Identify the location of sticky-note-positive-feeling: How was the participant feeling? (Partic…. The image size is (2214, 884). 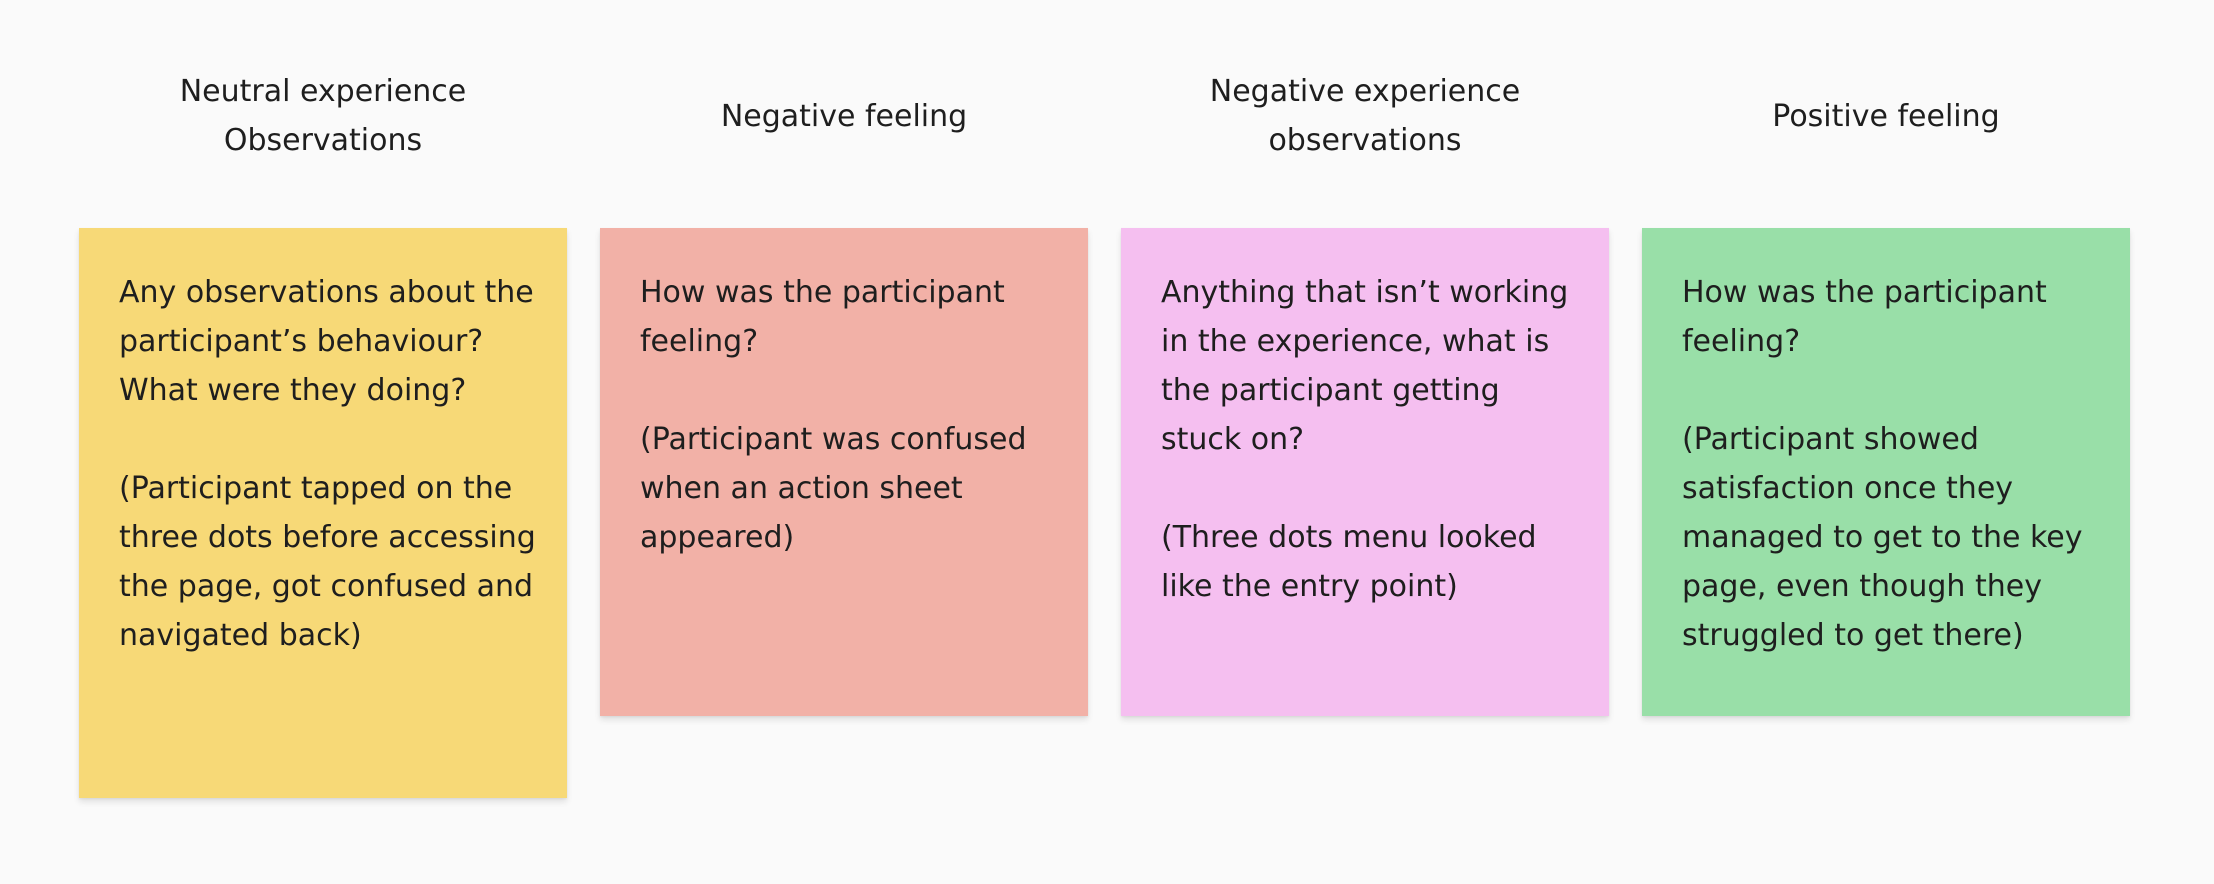
(1886, 472).